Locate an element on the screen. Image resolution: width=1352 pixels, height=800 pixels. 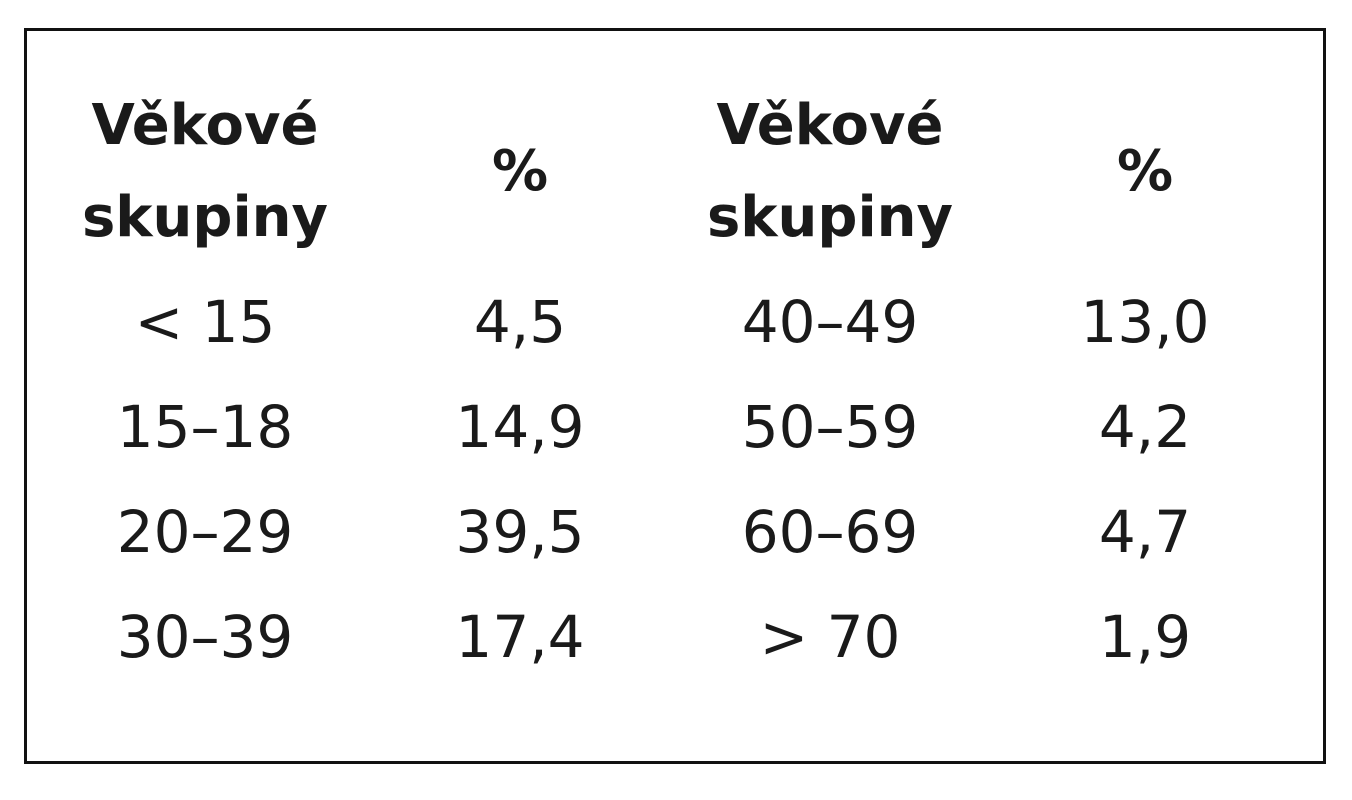
table-cell: < 15 is located at coordinates (205, 322).